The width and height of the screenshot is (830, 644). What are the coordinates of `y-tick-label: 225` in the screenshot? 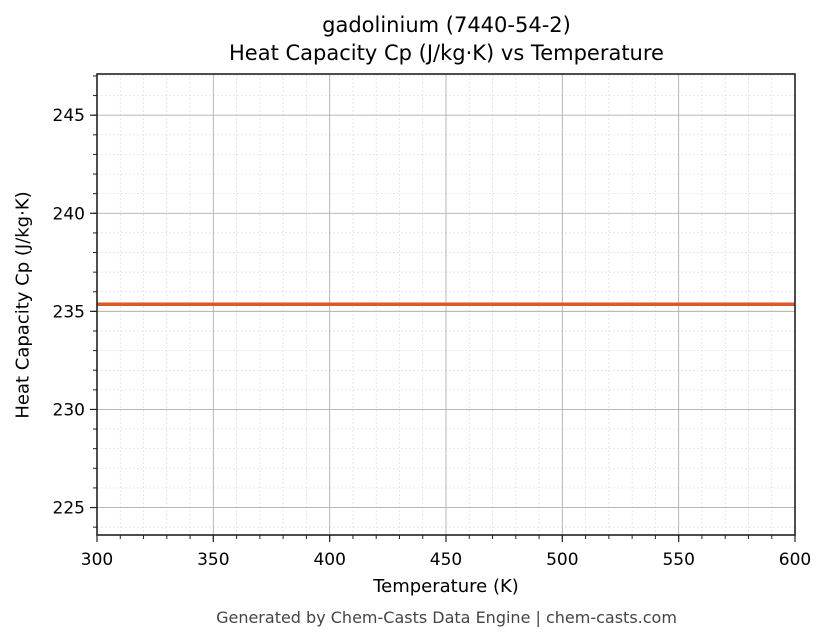 It's located at (69, 509).